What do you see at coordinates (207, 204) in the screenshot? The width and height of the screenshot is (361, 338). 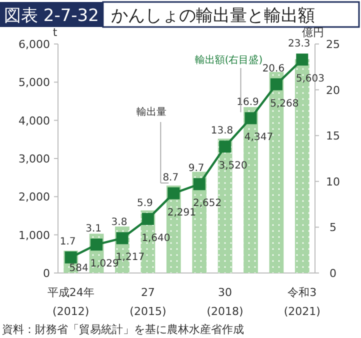 I see `data-label: 2,652` at bounding box center [207, 204].